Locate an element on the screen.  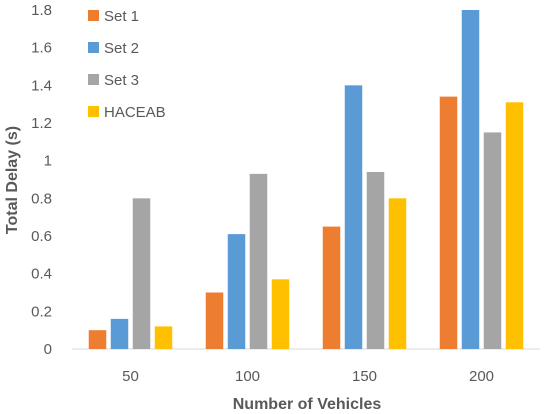
y-tick-label: 1.6 is located at coordinates (41, 48).